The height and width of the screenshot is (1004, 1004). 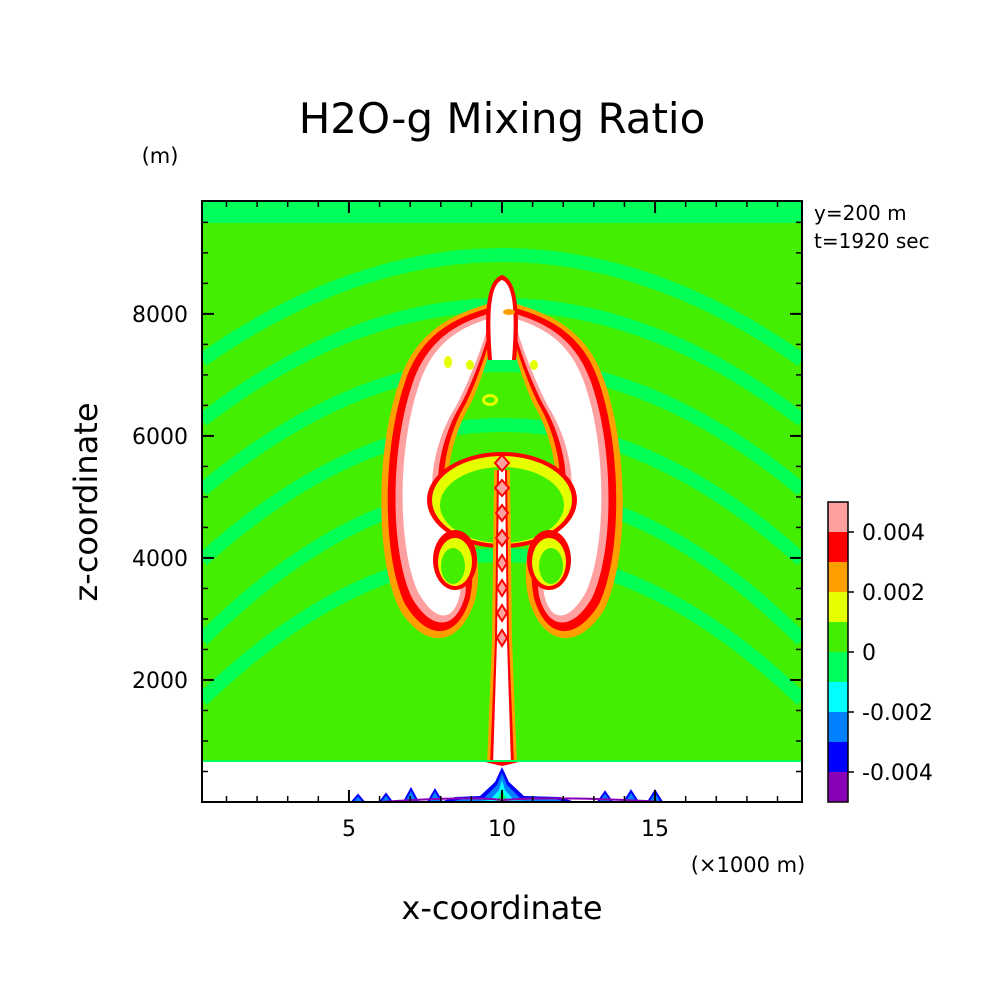 I want to click on colorbar-tick-label: -0.002, so click(x=897, y=713).